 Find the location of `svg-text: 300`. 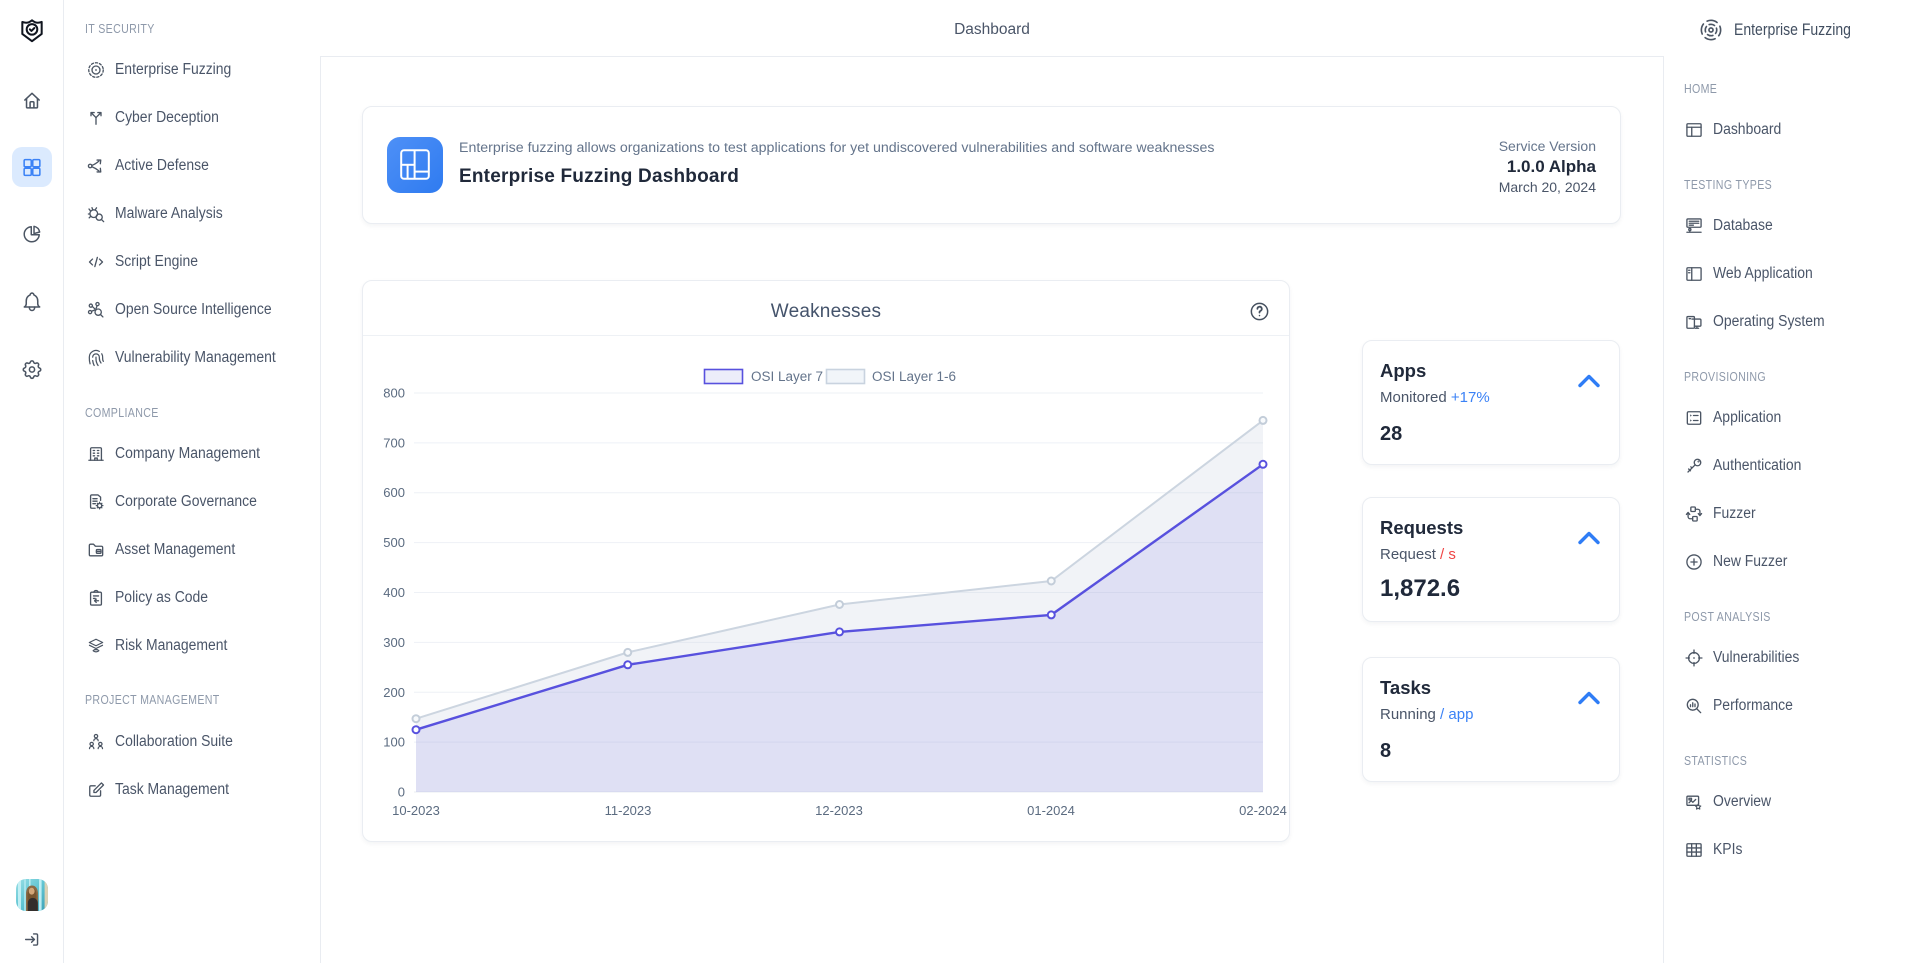

svg-text: 300 is located at coordinates (394, 642).